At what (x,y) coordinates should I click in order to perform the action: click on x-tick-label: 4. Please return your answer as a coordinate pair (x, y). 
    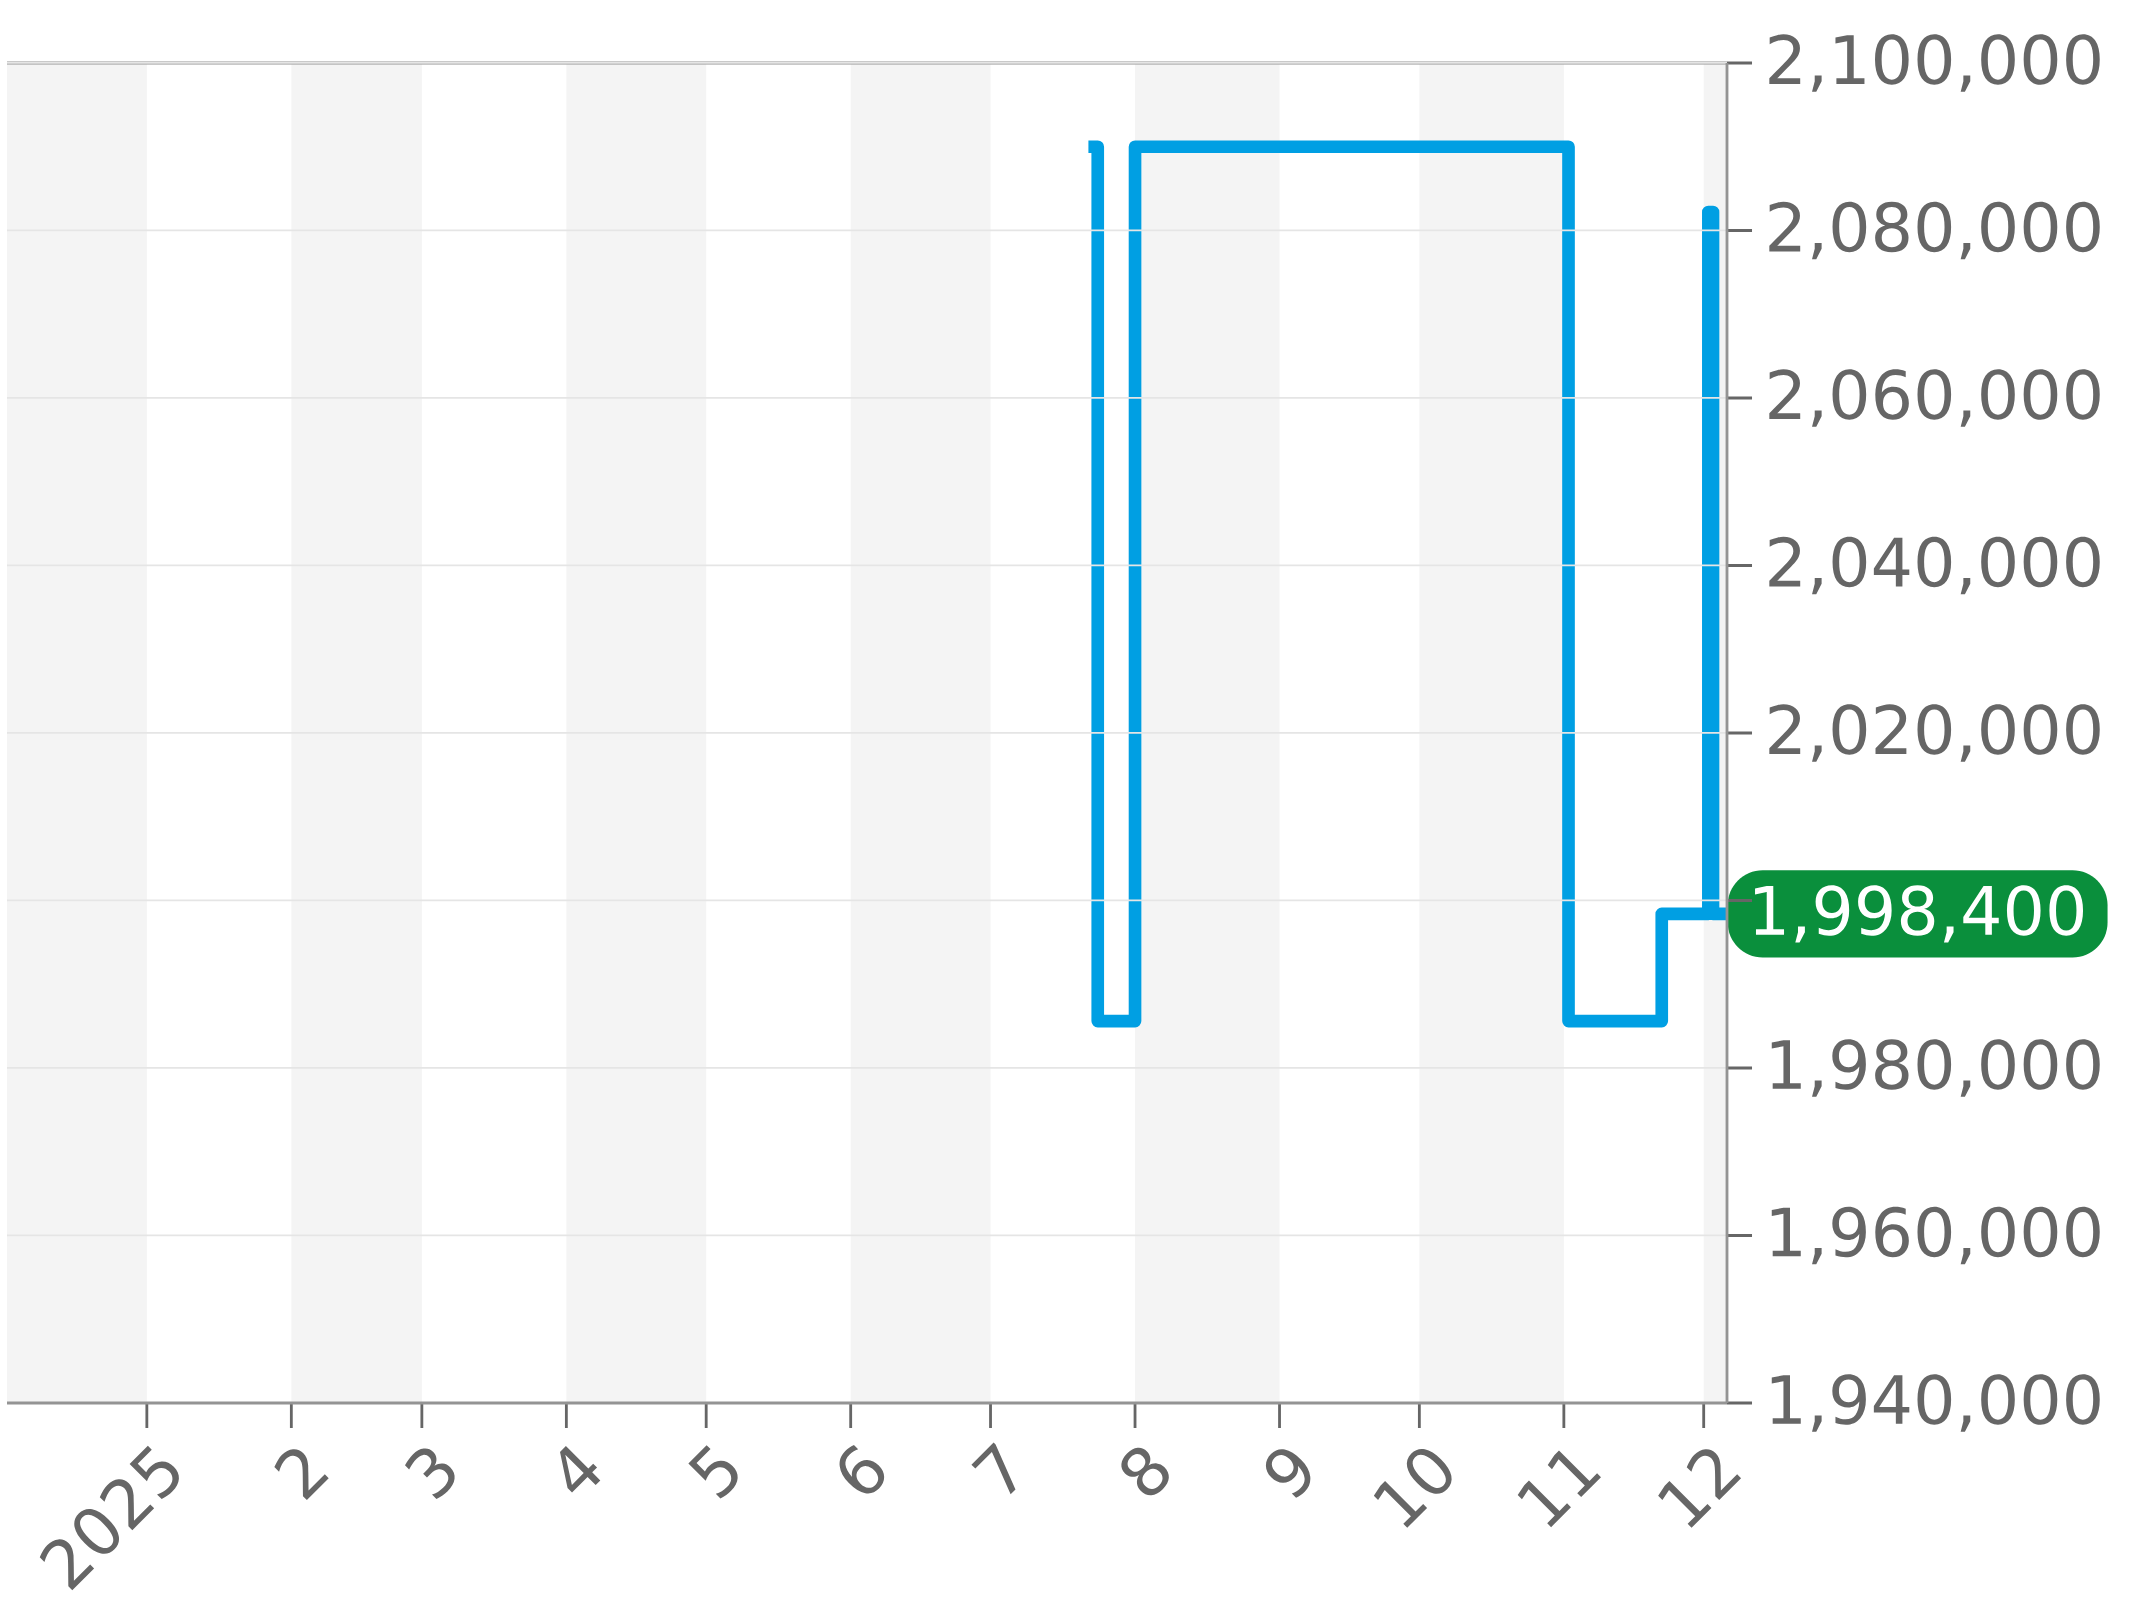
    Looking at the image, I should click on (580, 1469).